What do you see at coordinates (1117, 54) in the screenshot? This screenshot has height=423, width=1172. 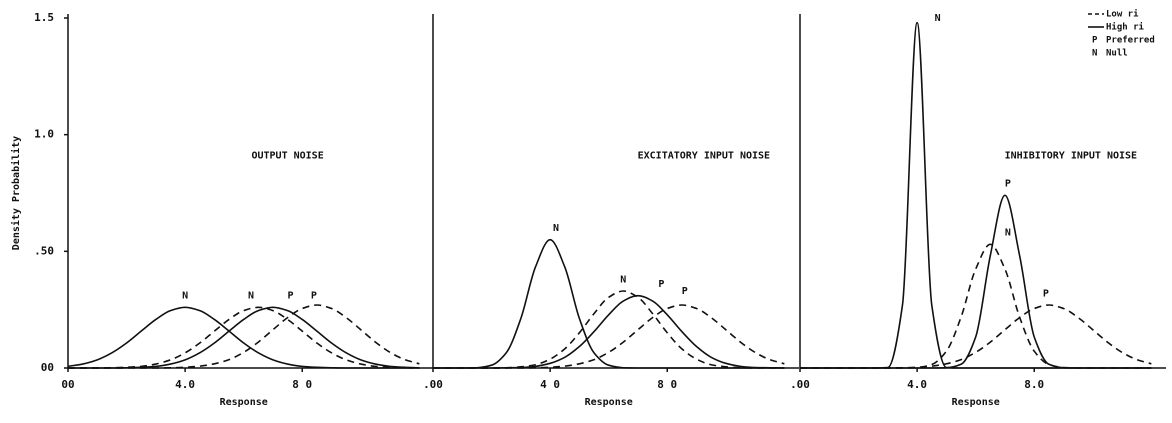 I see `legend-label: Null` at bounding box center [1117, 54].